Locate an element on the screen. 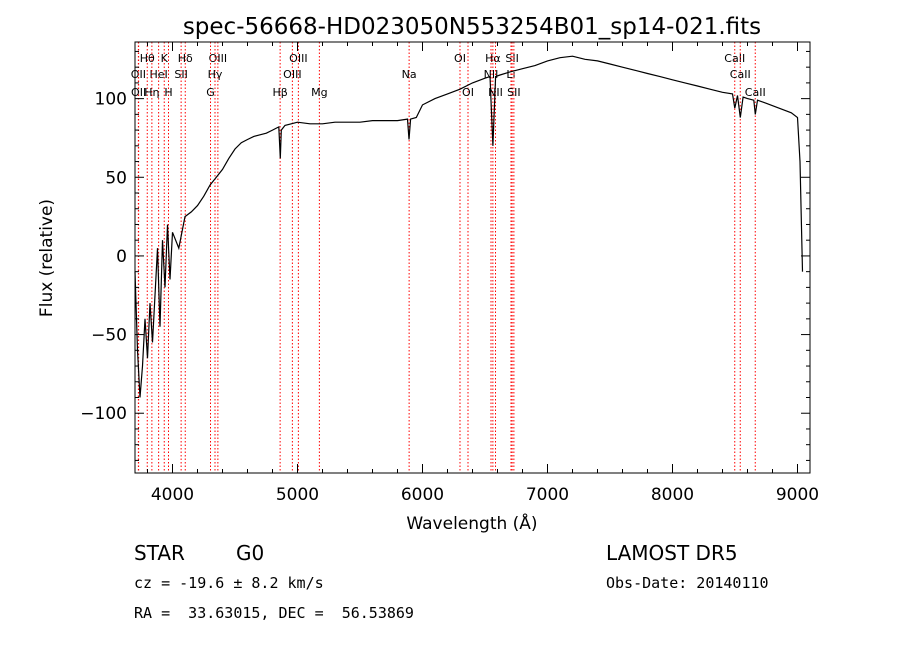 This screenshot has width=900, height=649. line-marker-label: Hθ is located at coordinates (147, 58).